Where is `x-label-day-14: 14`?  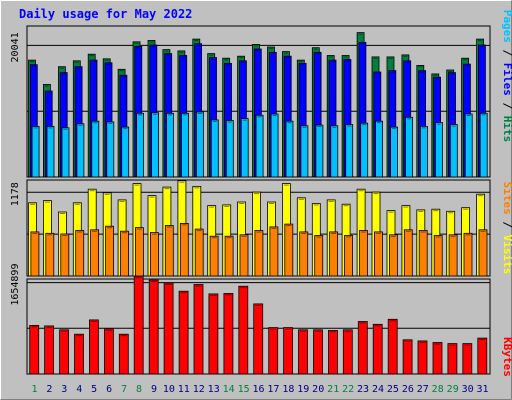
x-label-day-14: 14 is located at coordinates (229, 389).